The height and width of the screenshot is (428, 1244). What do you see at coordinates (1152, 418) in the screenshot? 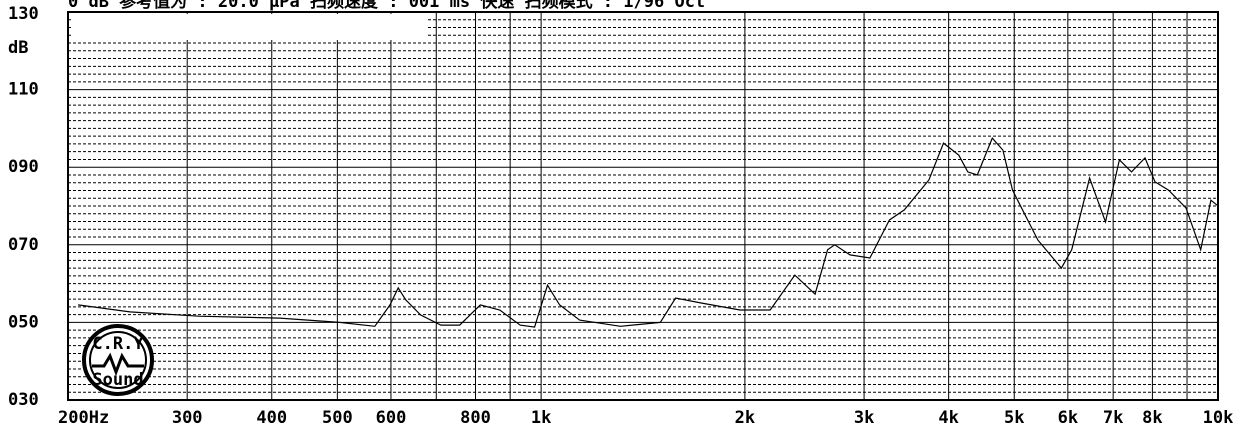
I see `x-tick-label: 8k` at bounding box center [1152, 418].